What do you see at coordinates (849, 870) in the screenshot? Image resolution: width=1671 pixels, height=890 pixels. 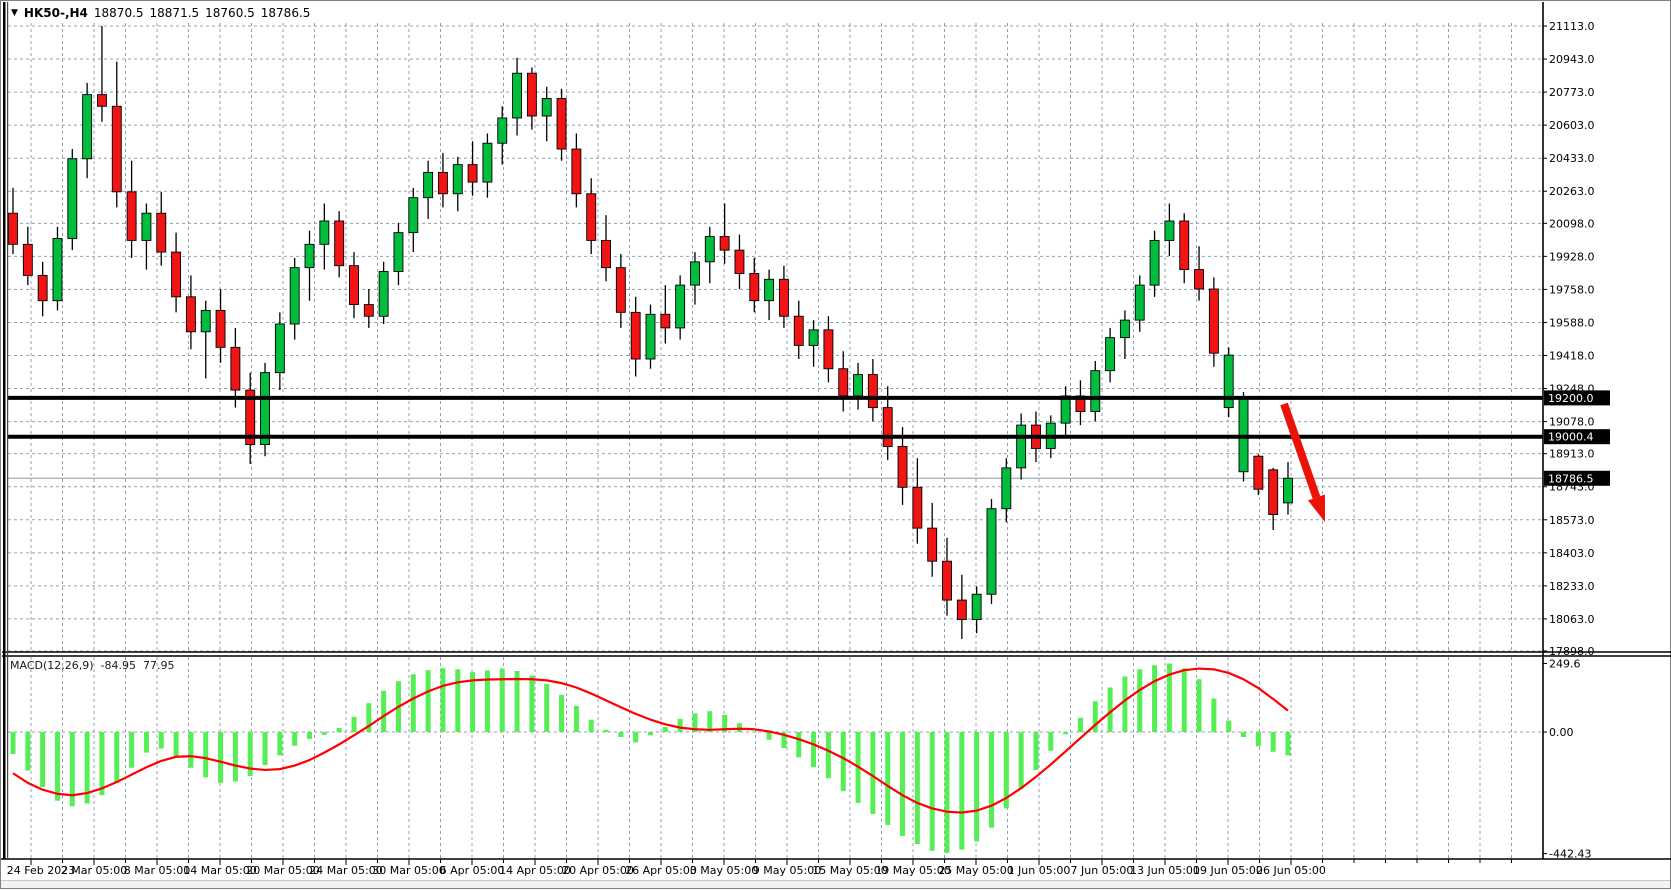 I see `time-tick-label: 15 May 05:00` at bounding box center [849, 870].